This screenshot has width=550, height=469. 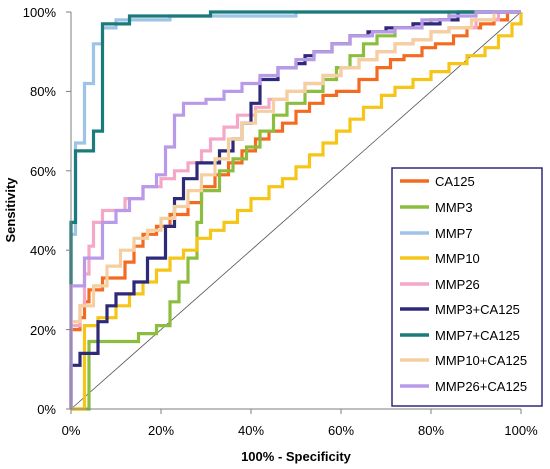 I want to click on legend-label: MMP7+CA125, so click(x=477, y=335).